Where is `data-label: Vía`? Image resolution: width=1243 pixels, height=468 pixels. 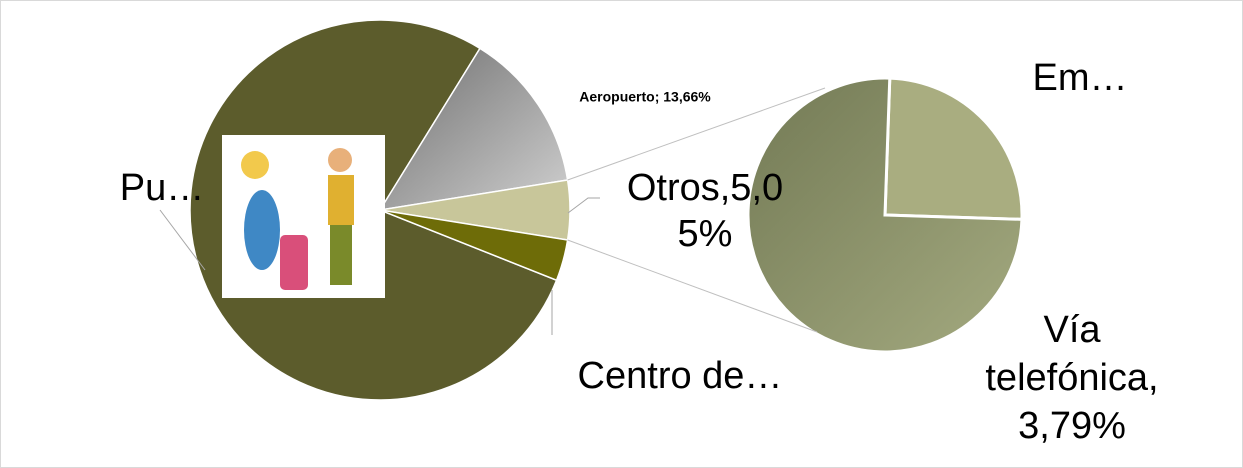
data-label: Vía is located at coordinates (1072, 330).